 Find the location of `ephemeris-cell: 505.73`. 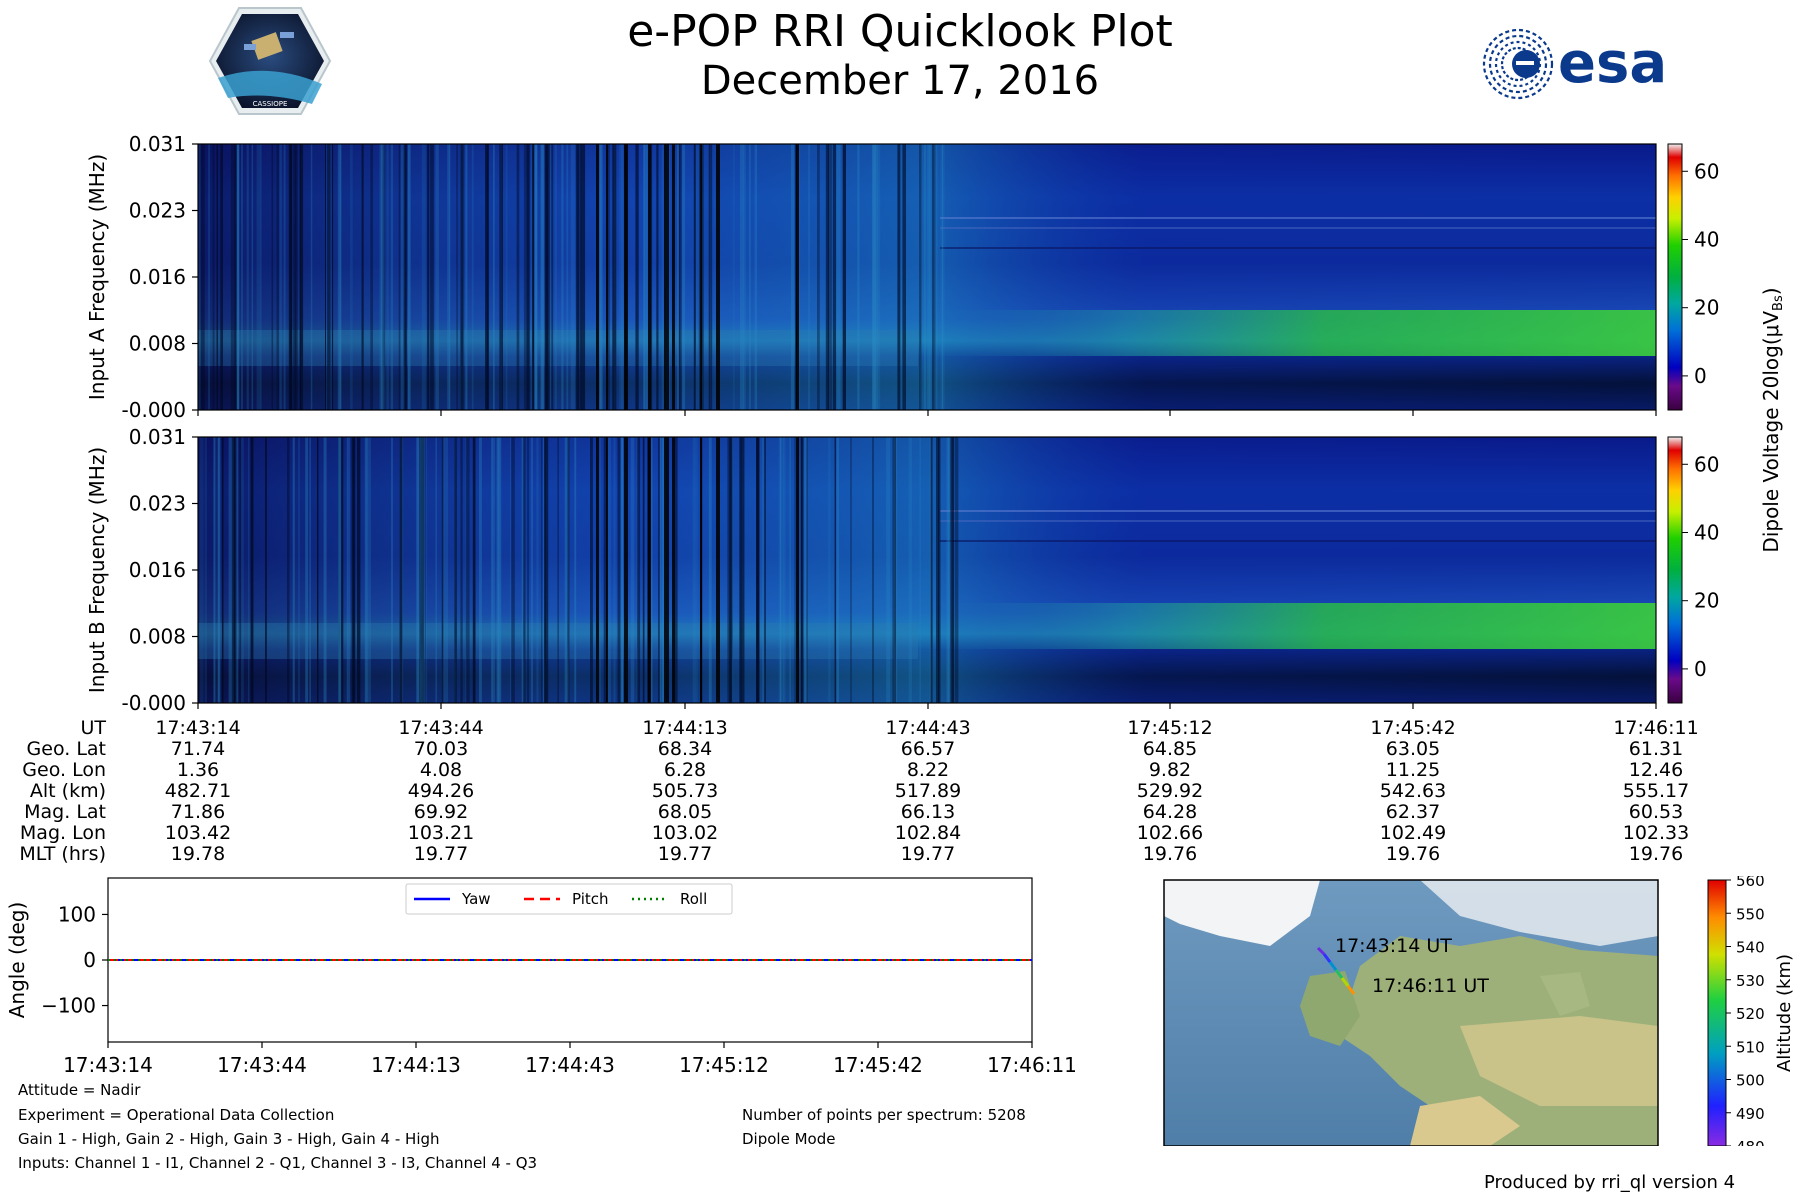

ephemeris-cell: 505.73 is located at coordinates (685, 791).